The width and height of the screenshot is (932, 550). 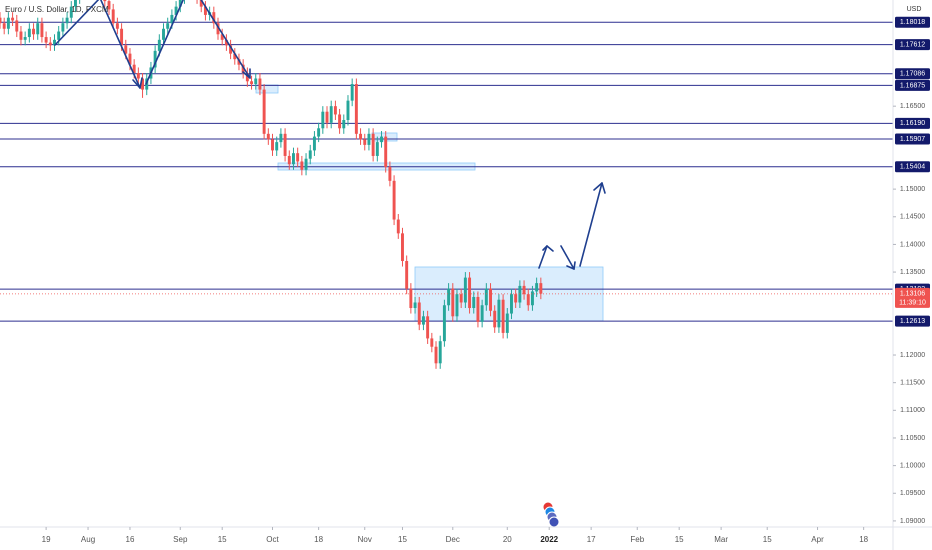 I want to click on x-tick-label: Mar, so click(x=721, y=539).